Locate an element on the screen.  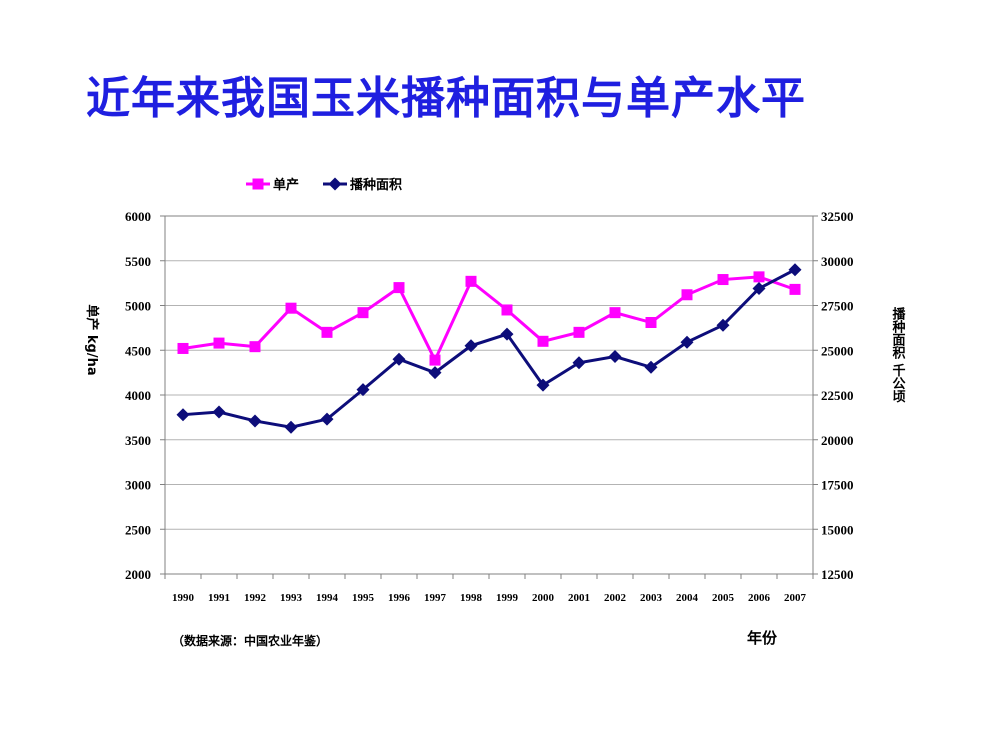
y-left-tick-label: 5000 is located at coordinates (138, 306).